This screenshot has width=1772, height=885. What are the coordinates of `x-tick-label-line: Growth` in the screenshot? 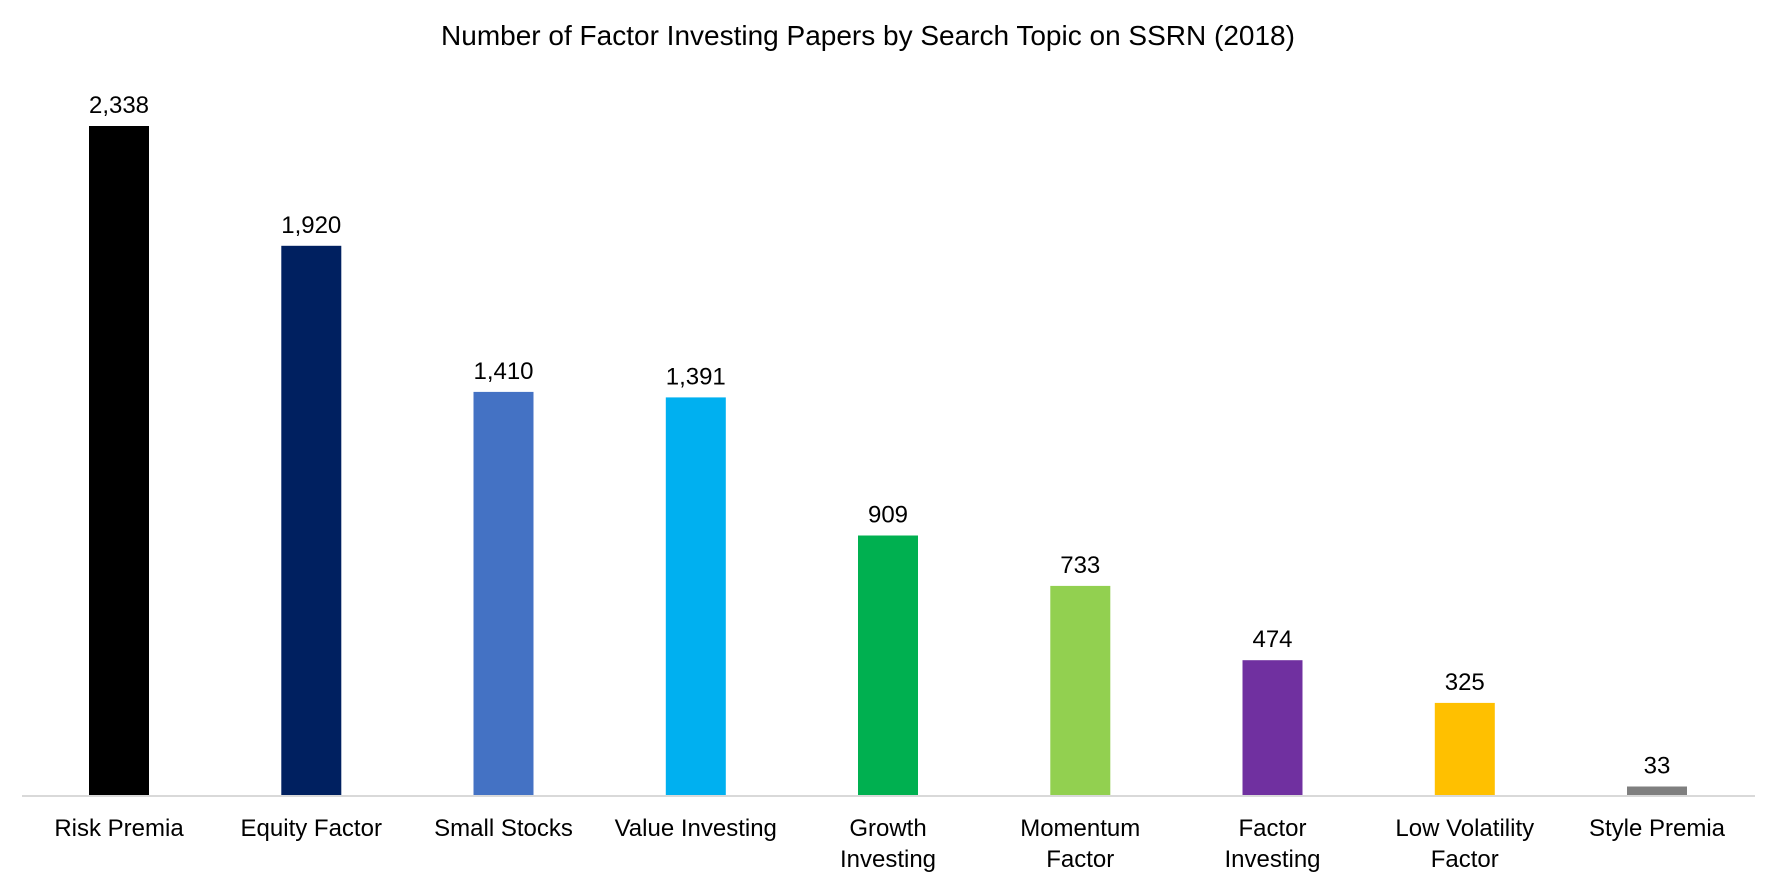 It's located at (887, 828).